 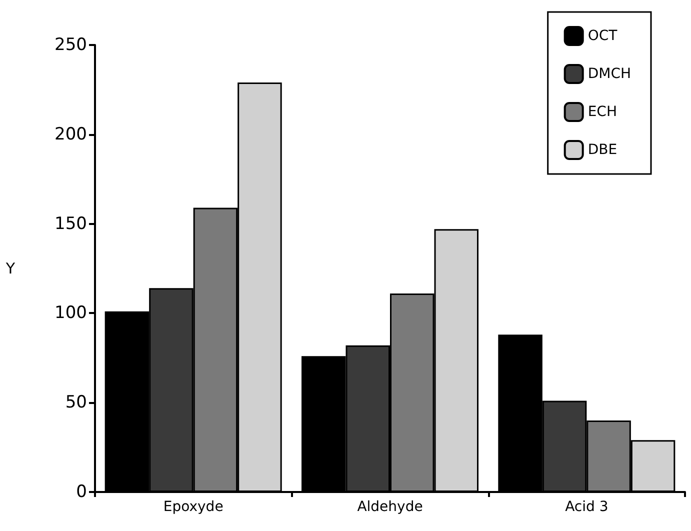 I want to click on legend-label: ECH, so click(x=602, y=112).